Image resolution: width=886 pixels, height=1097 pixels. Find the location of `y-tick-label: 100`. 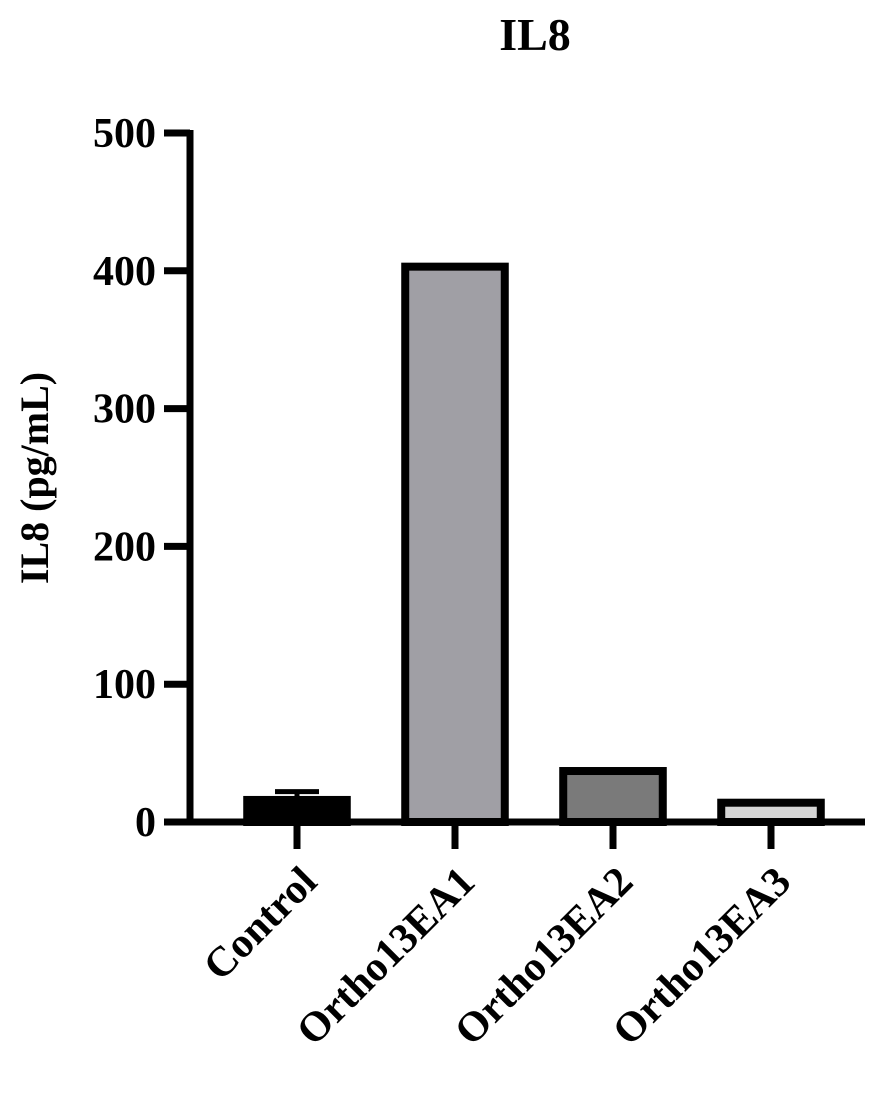

y-tick-label: 100 is located at coordinates (124, 685).